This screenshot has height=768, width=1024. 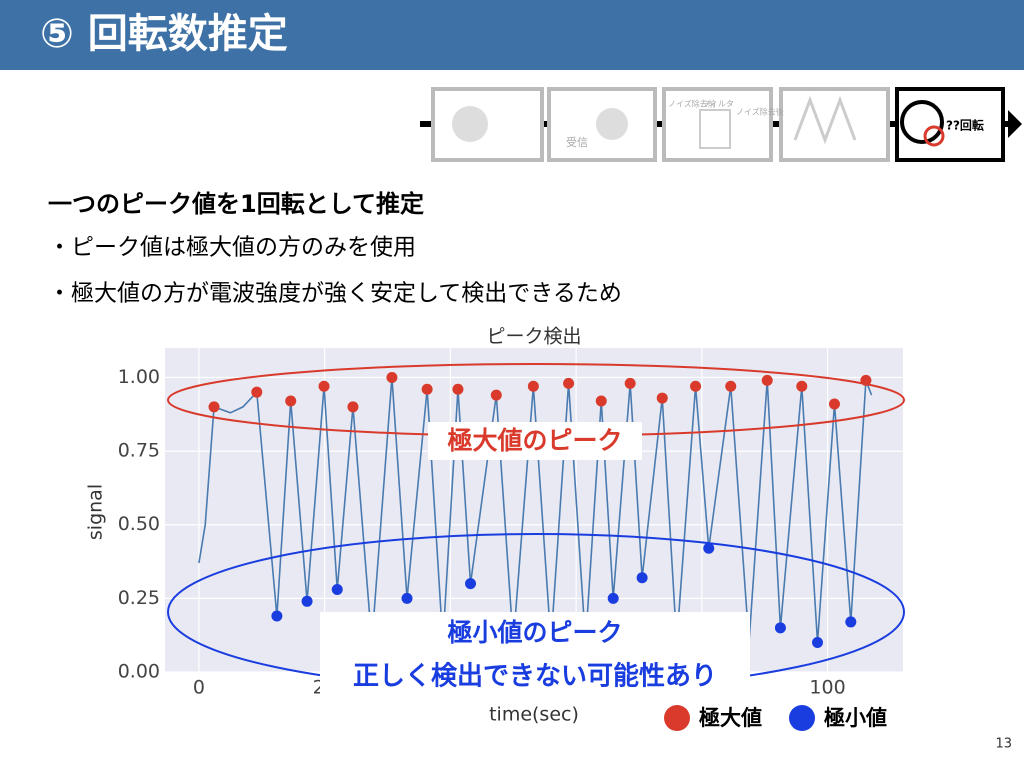 I want to click on pipeline: 受信 ノイズ除去前 フィルタ ノイズ除去後 ??回転, so click(x=721, y=124).